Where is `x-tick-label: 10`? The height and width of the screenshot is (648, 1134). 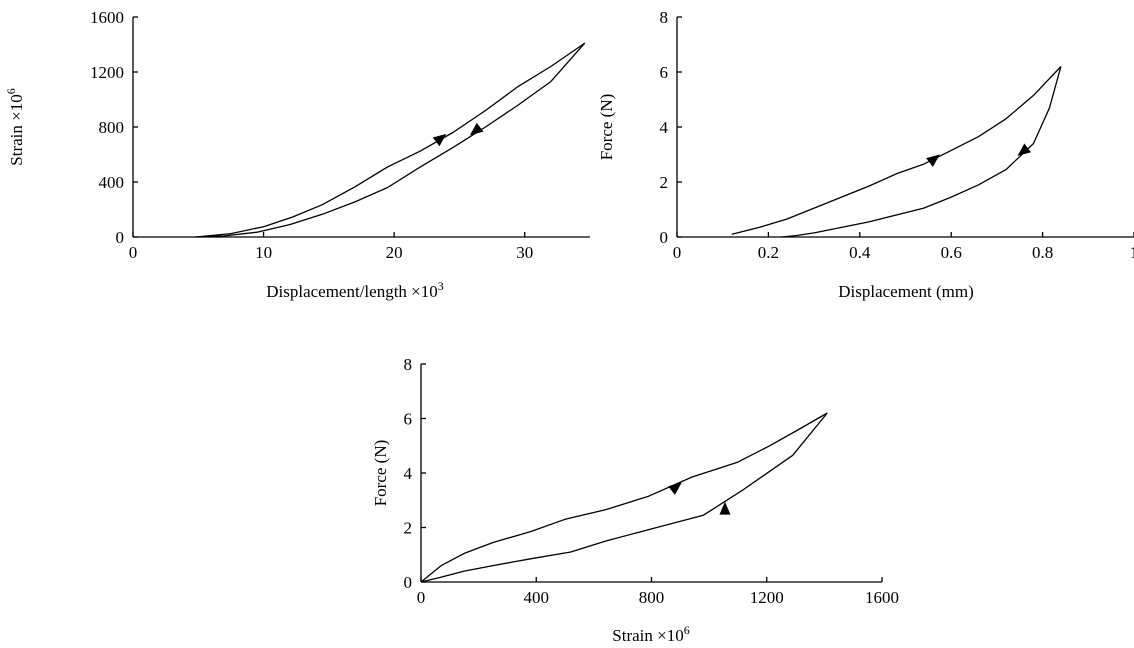
x-tick-label: 10 is located at coordinates (263, 252).